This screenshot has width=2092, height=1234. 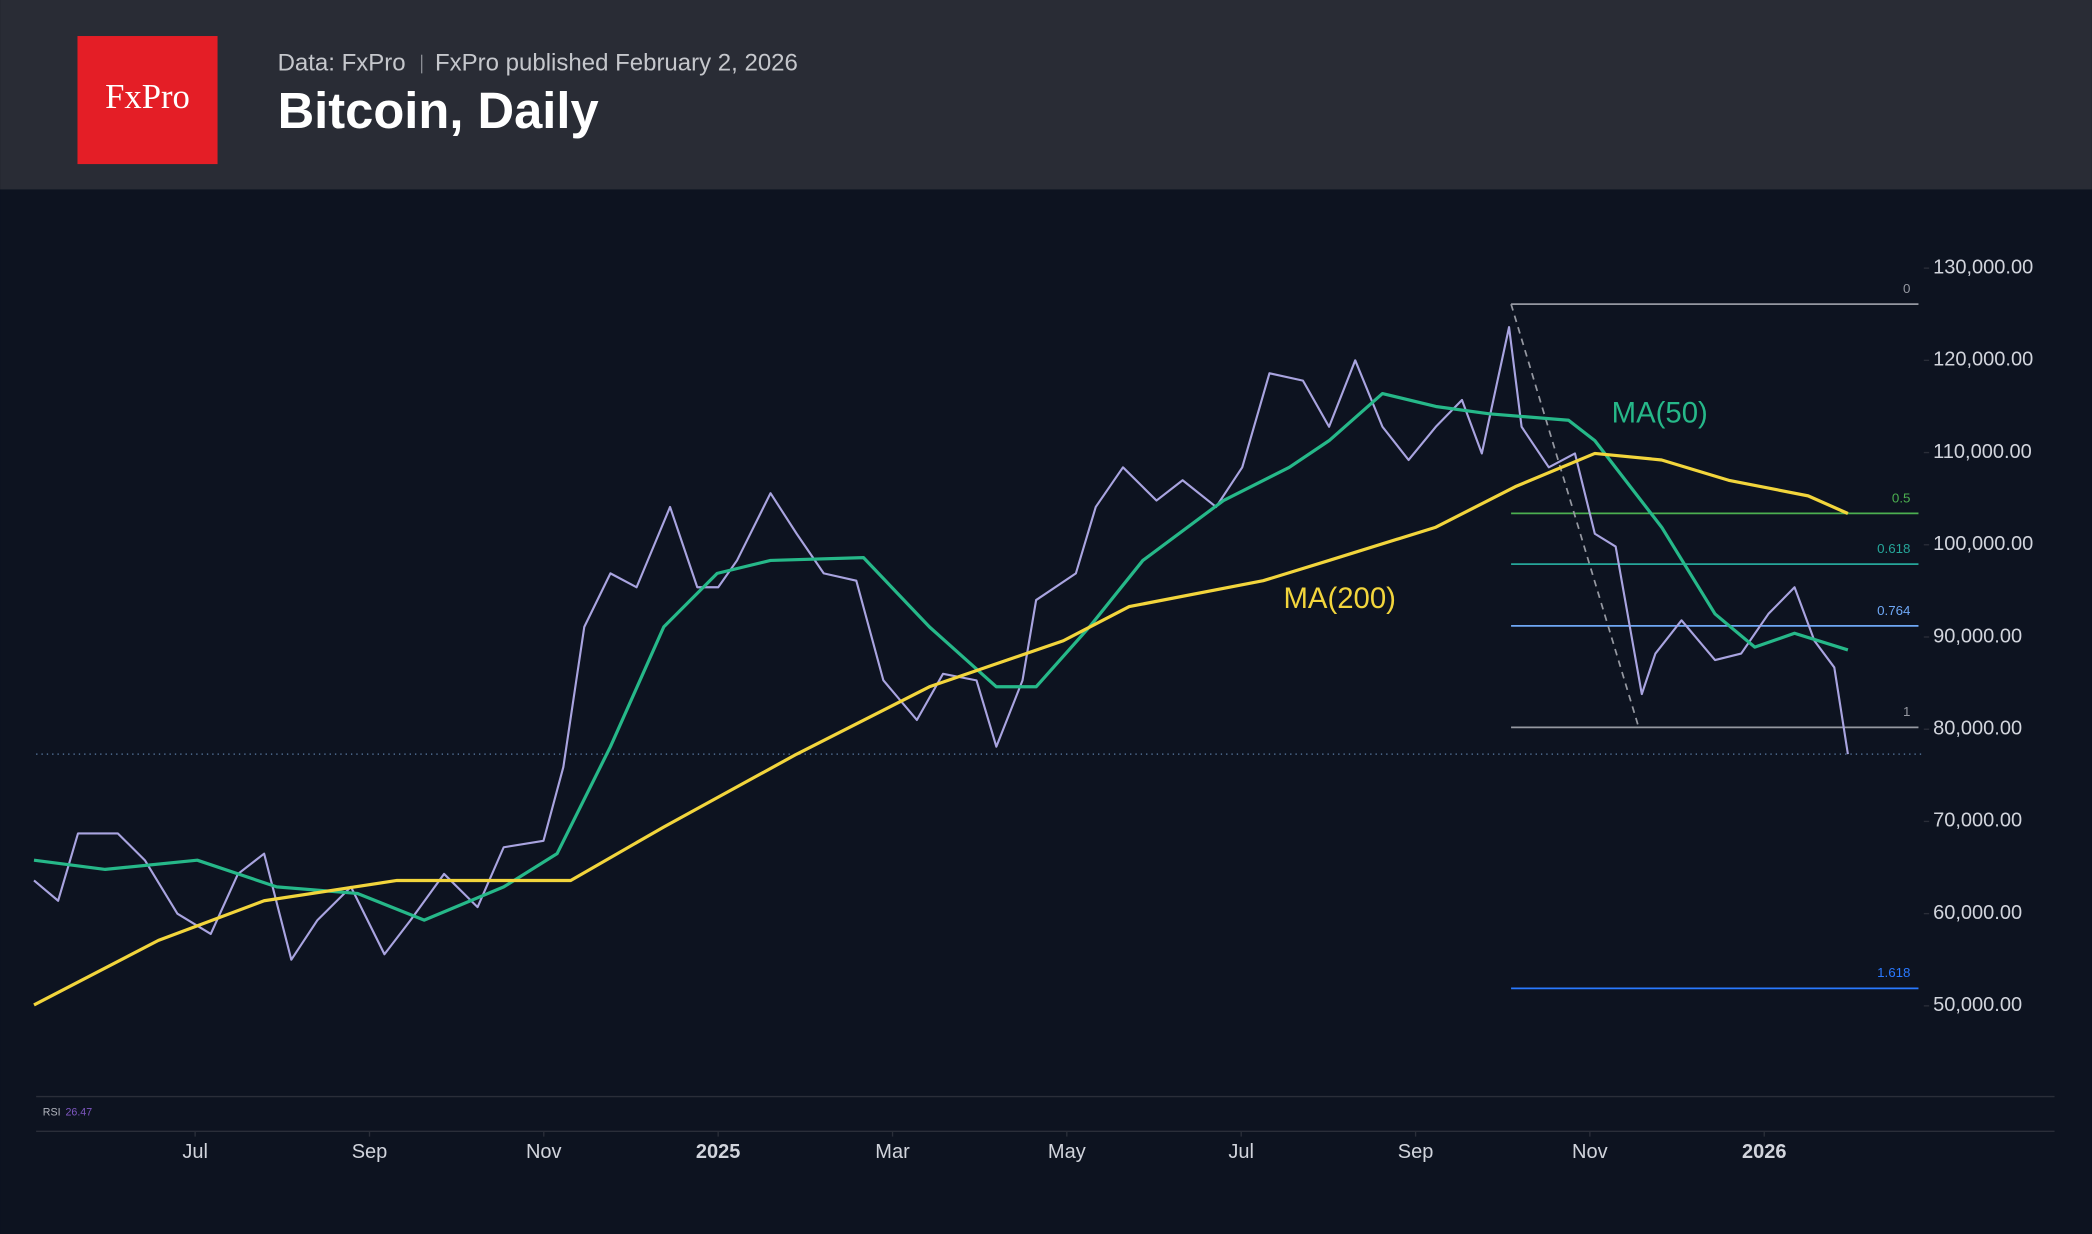 I want to click on y-tick-label: 120,000.00, so click(x=1983, y=360).